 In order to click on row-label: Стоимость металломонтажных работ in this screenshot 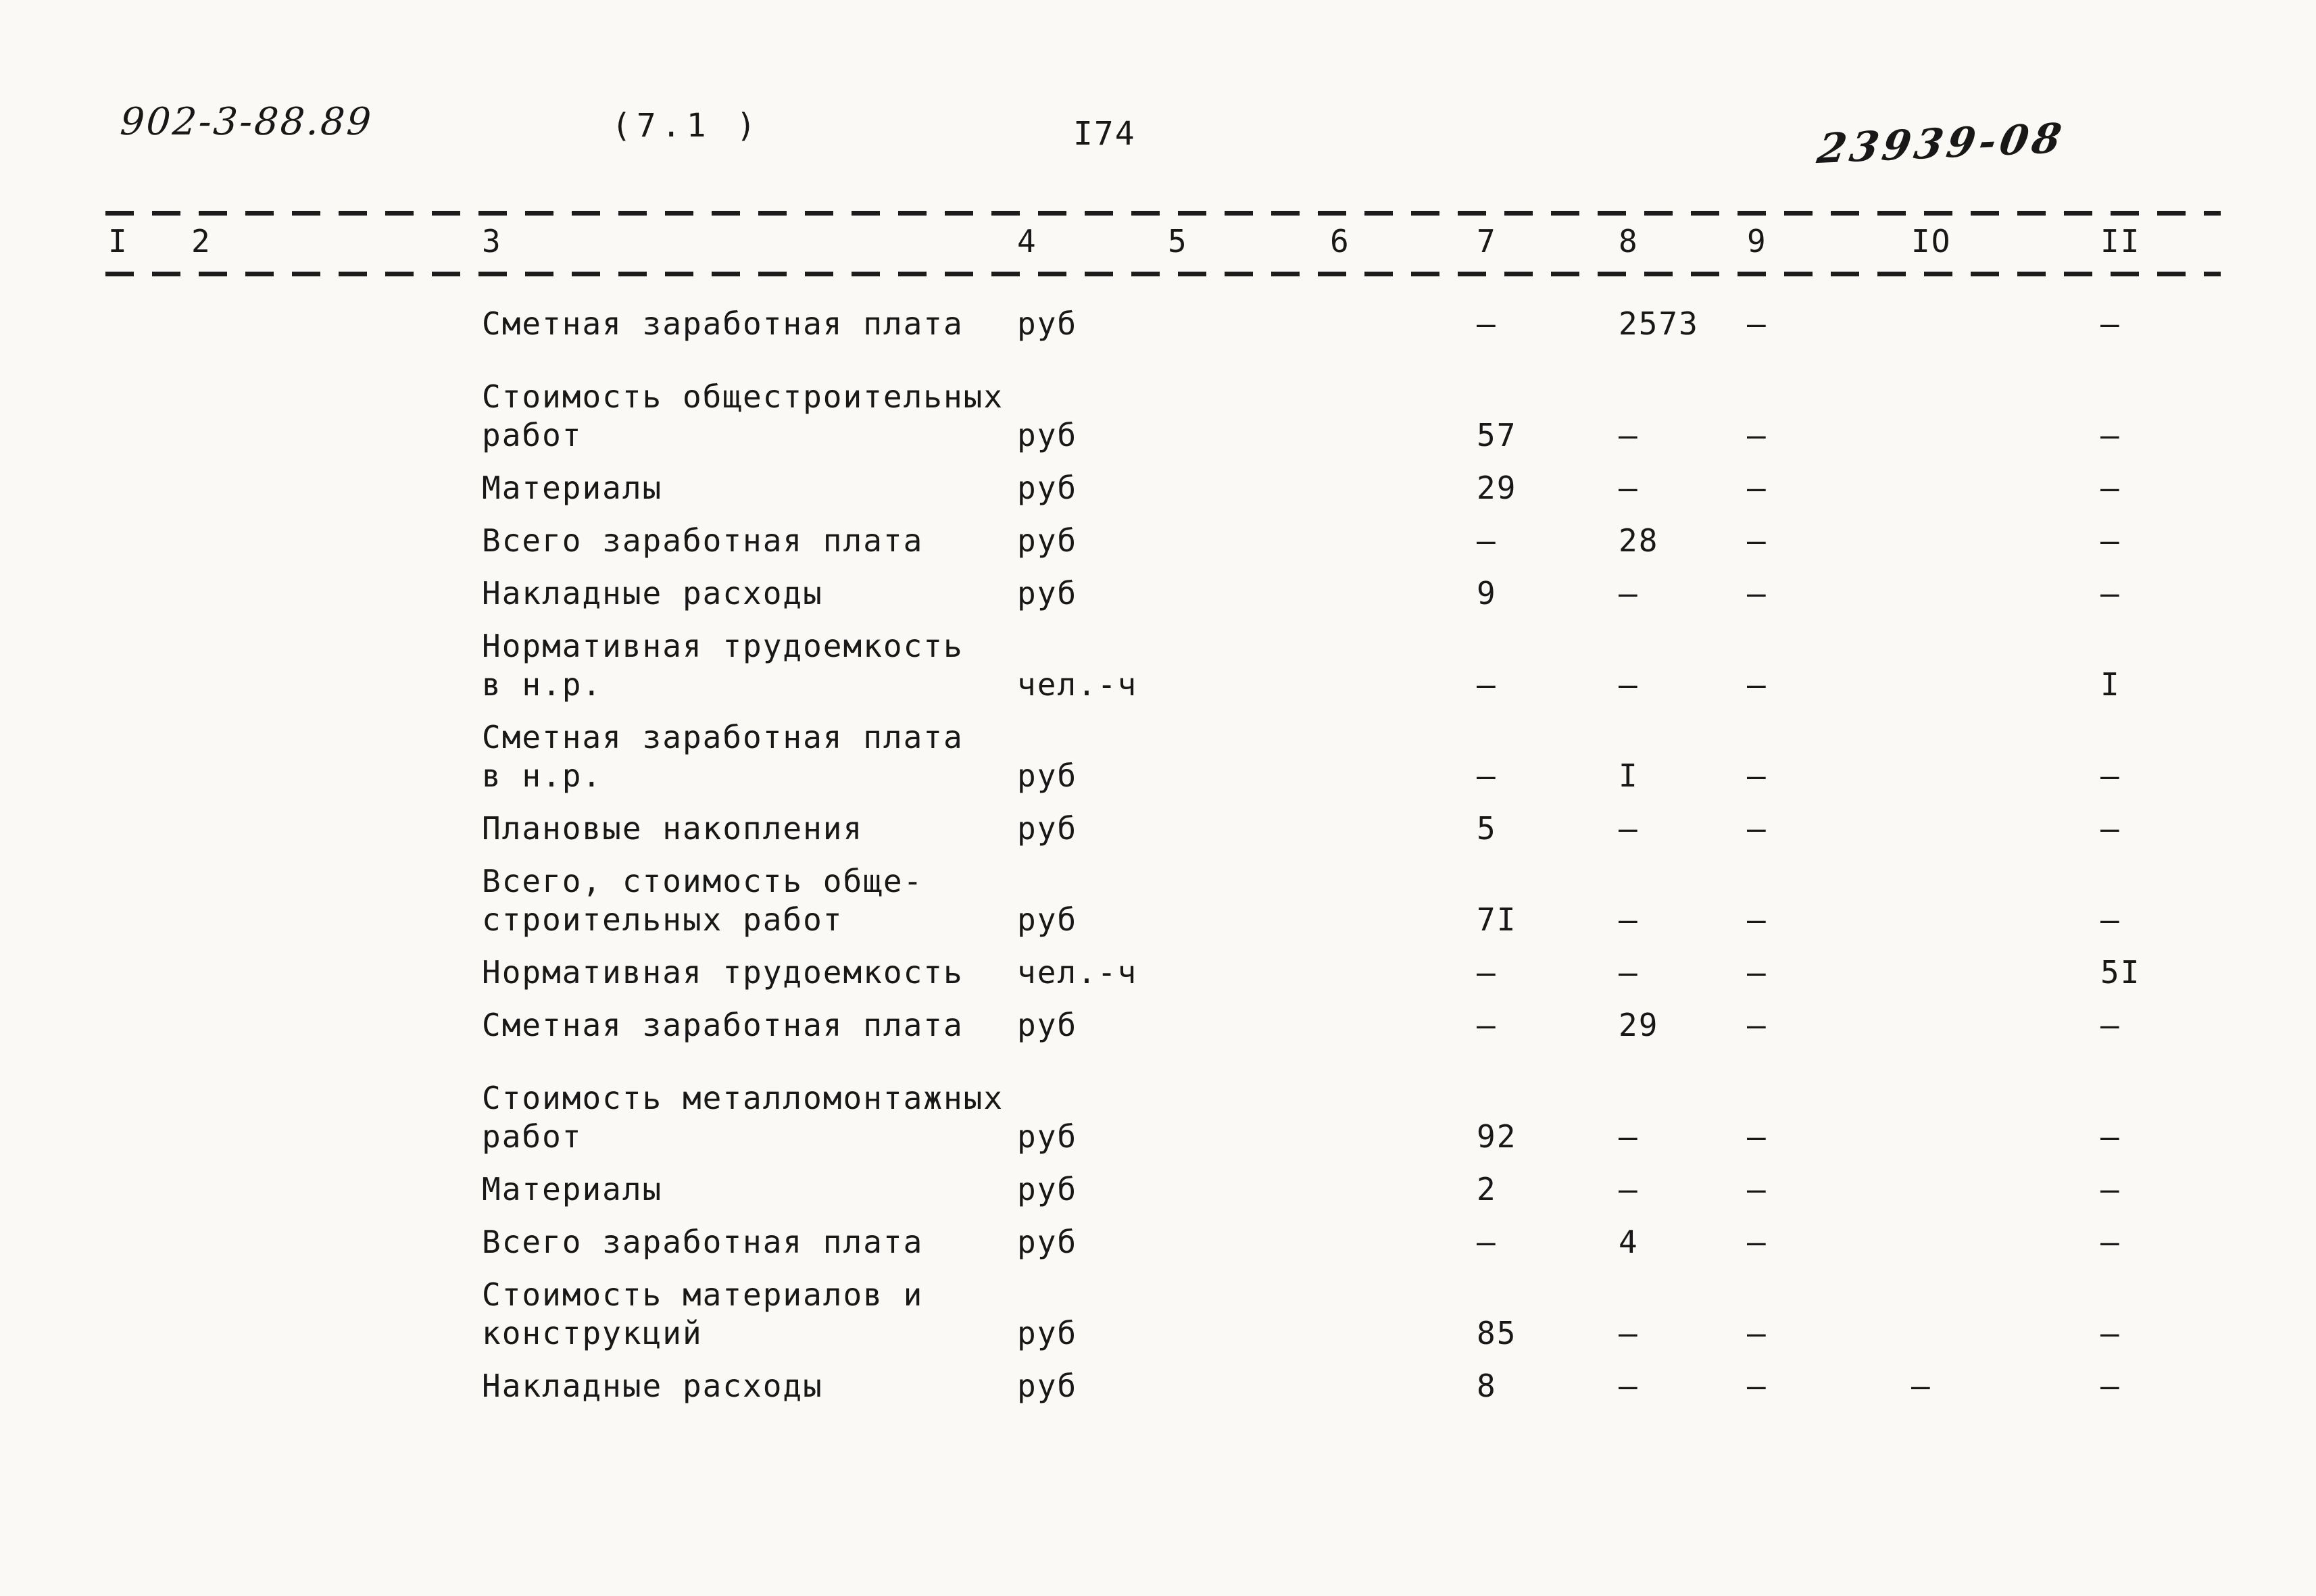, I will do `click(743, 1117)`.